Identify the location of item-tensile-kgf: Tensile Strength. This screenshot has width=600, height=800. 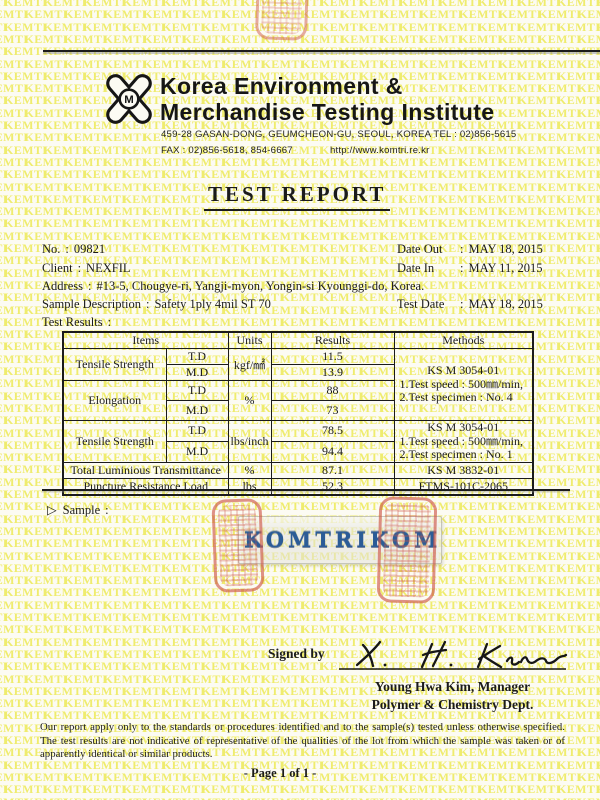
(114, 364).